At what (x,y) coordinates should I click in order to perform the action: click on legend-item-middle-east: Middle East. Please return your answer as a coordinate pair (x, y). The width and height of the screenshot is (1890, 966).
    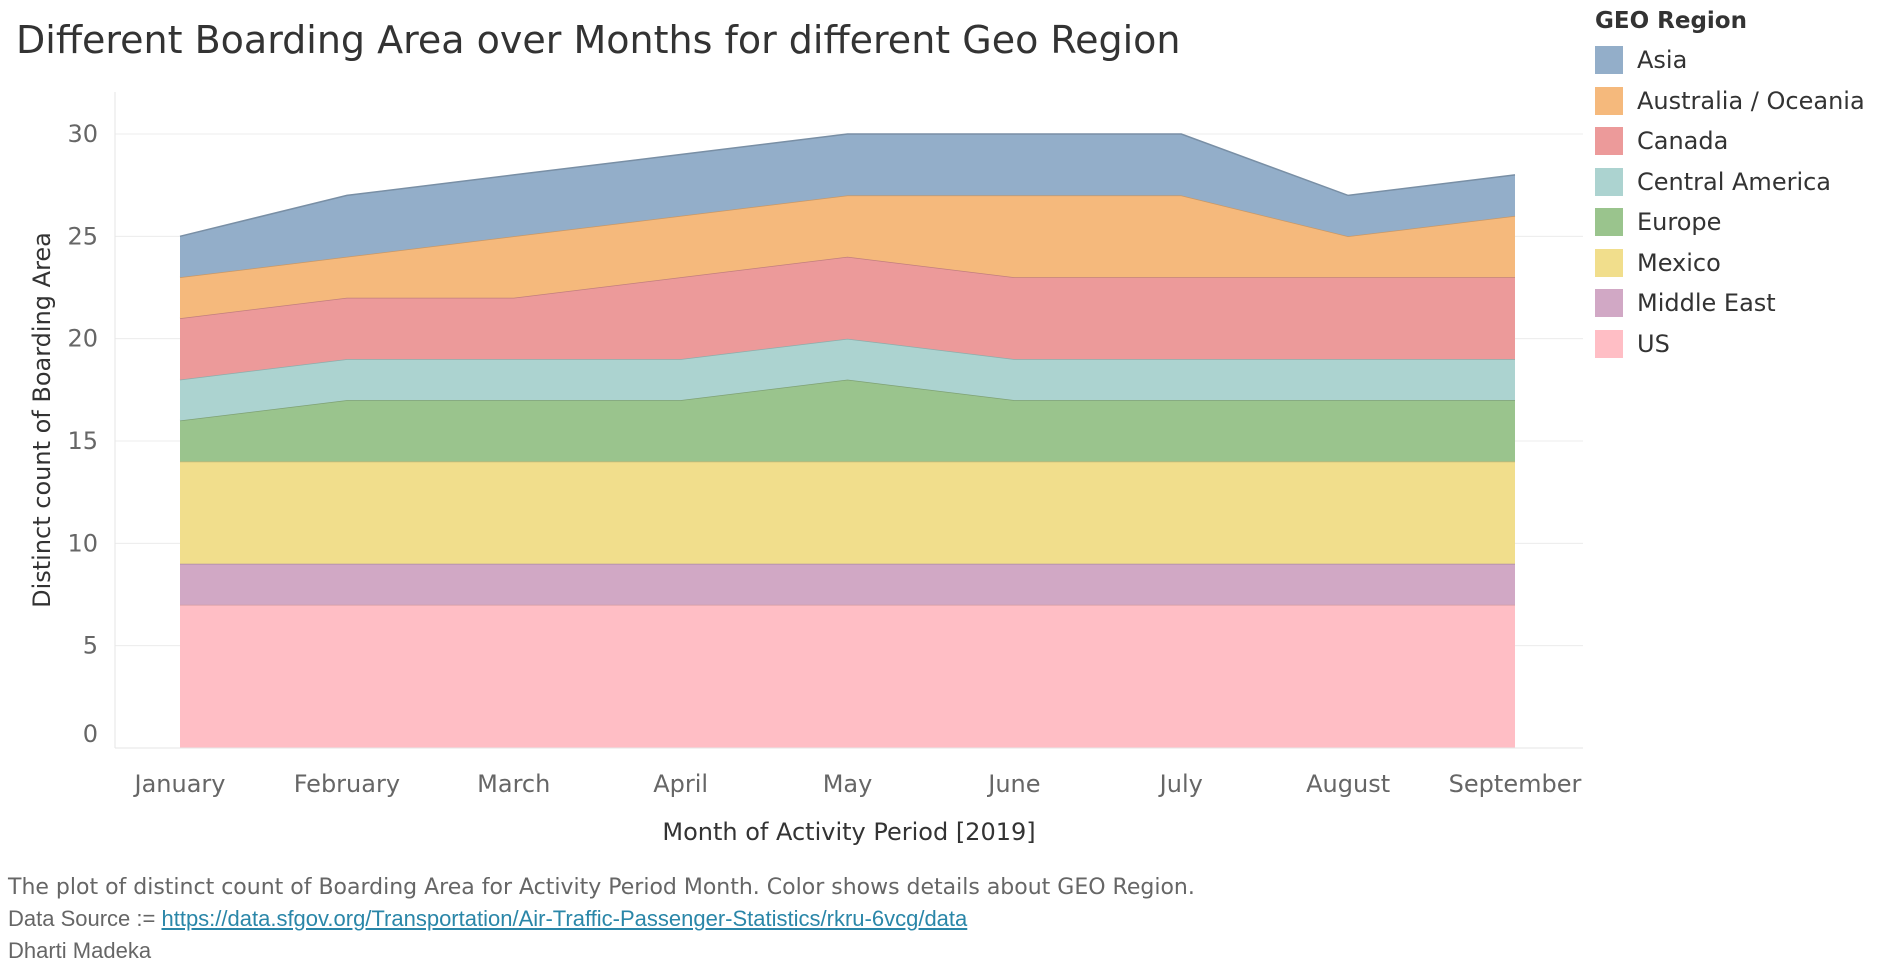
    Looking at the image, I should click on (1730, 303).